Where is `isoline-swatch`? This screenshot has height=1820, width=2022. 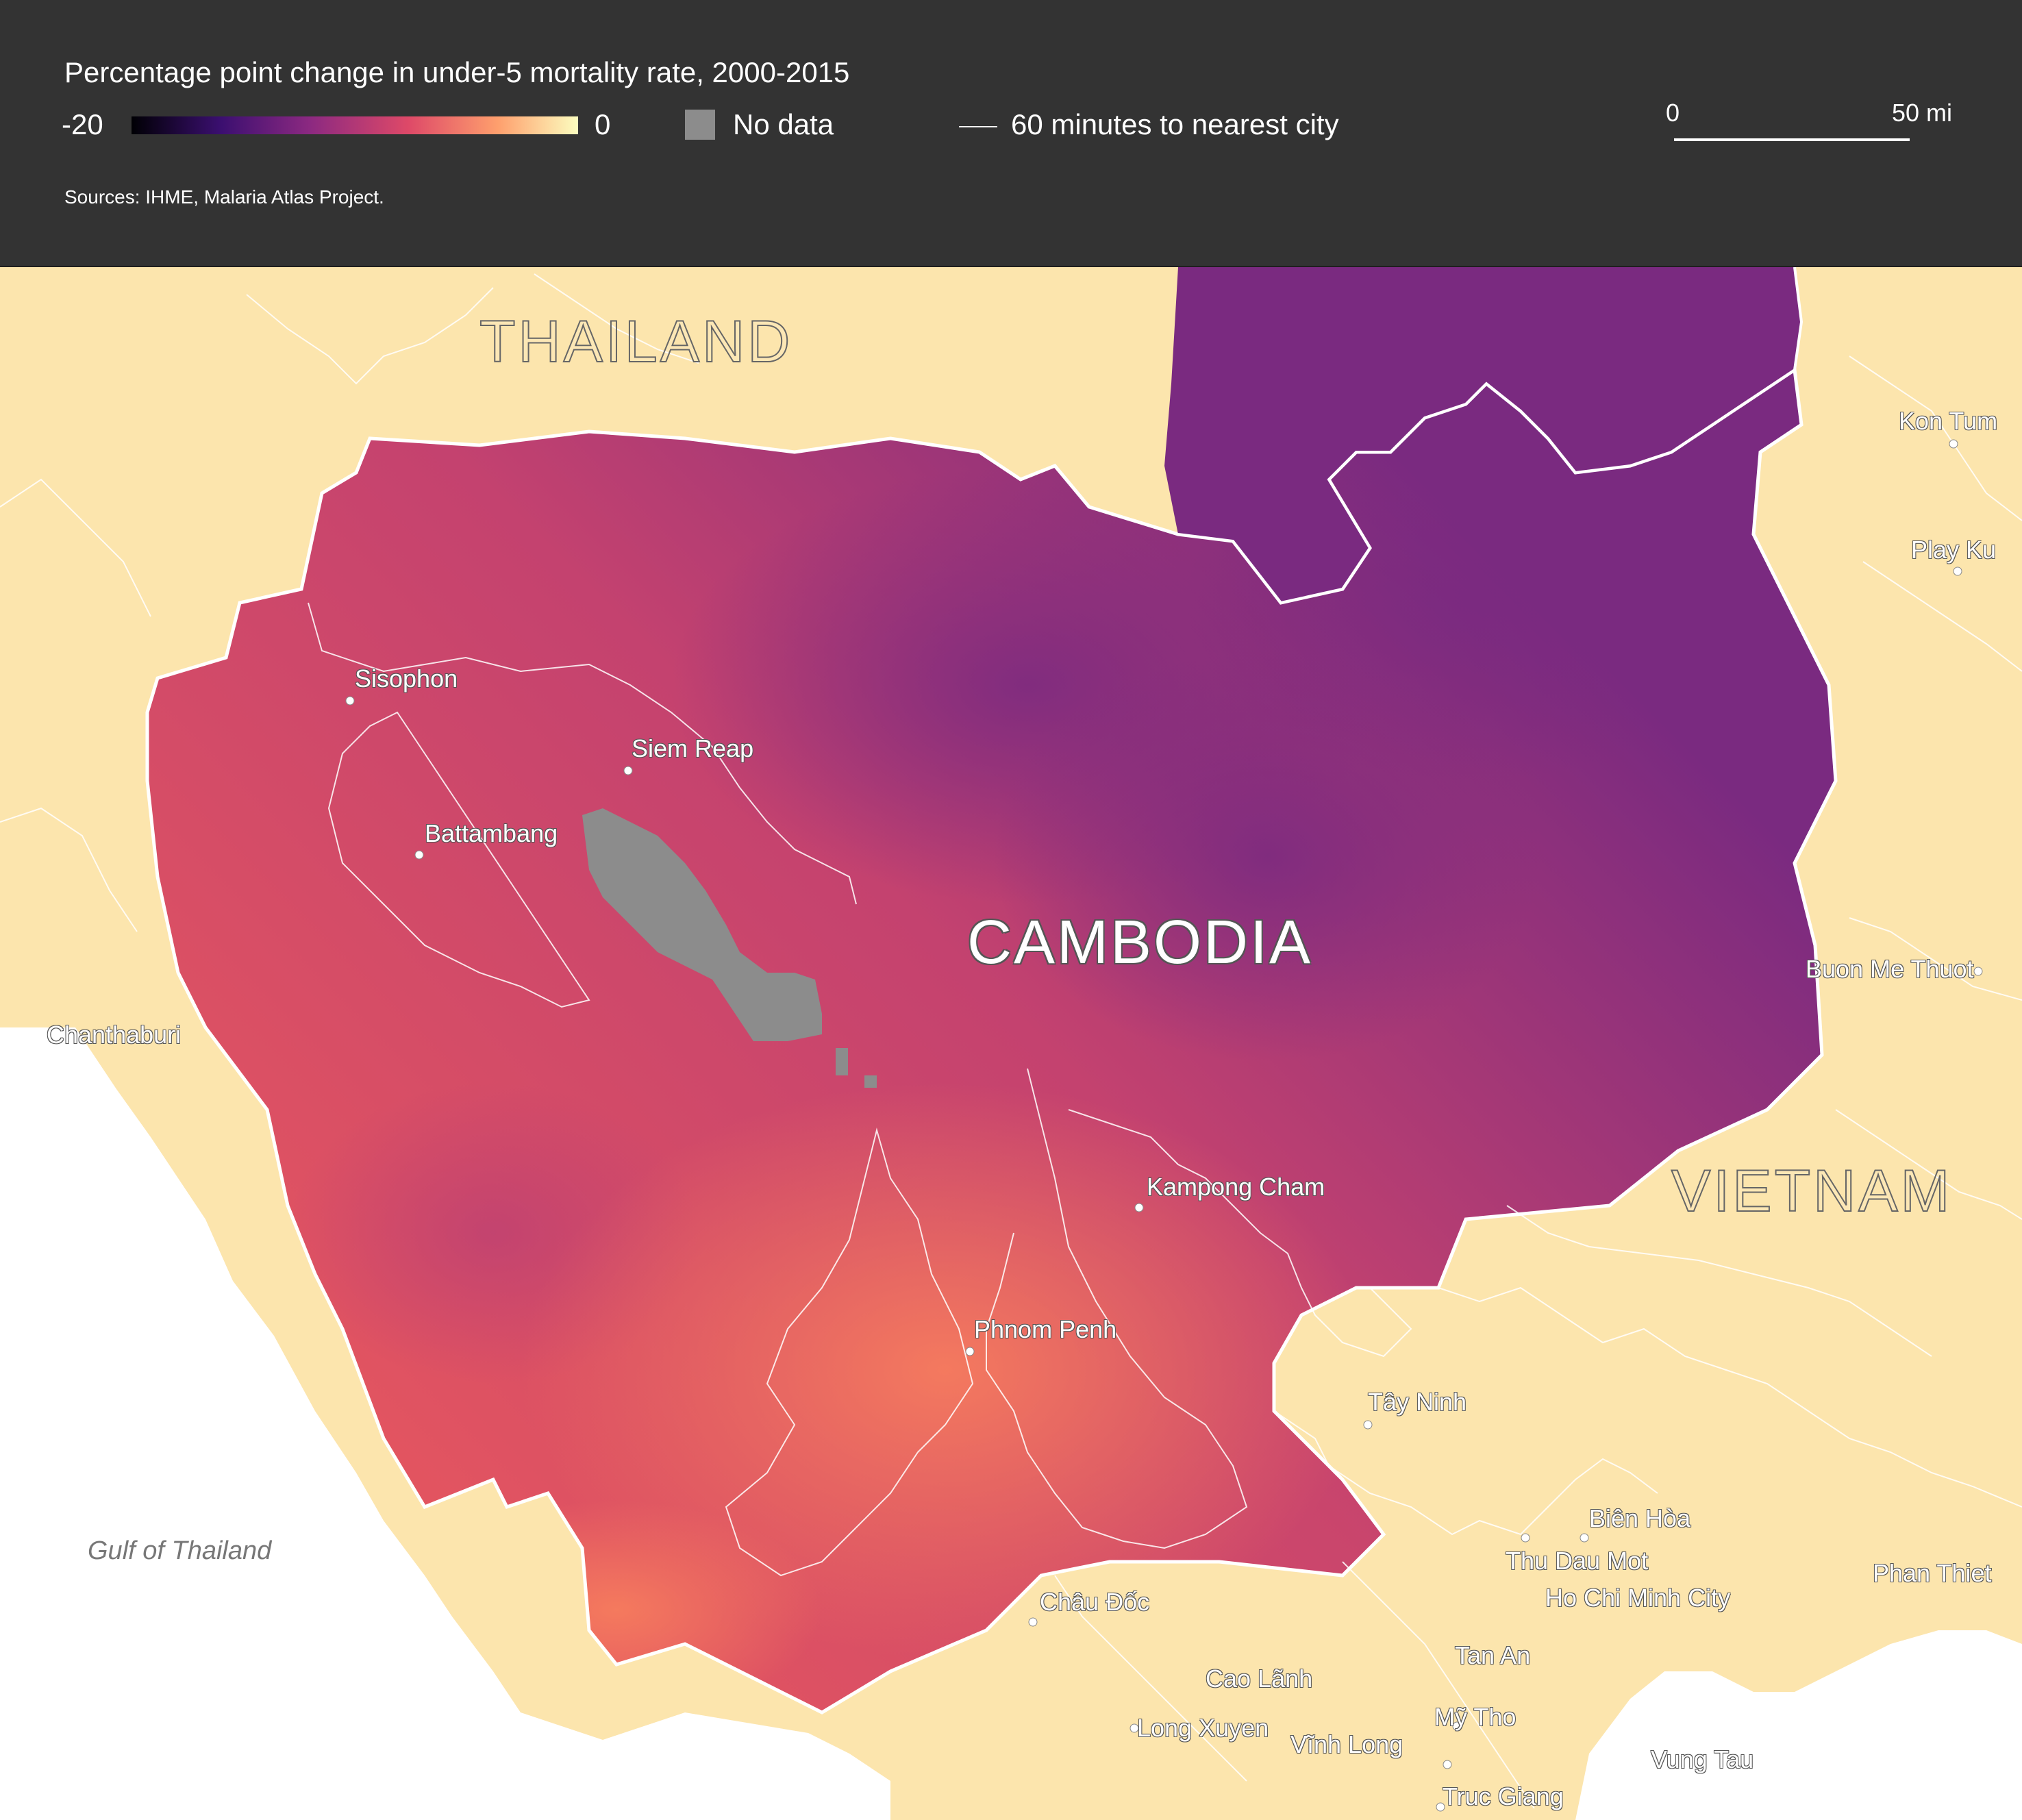
isoline-swatch is located at coordinates (978, 126).